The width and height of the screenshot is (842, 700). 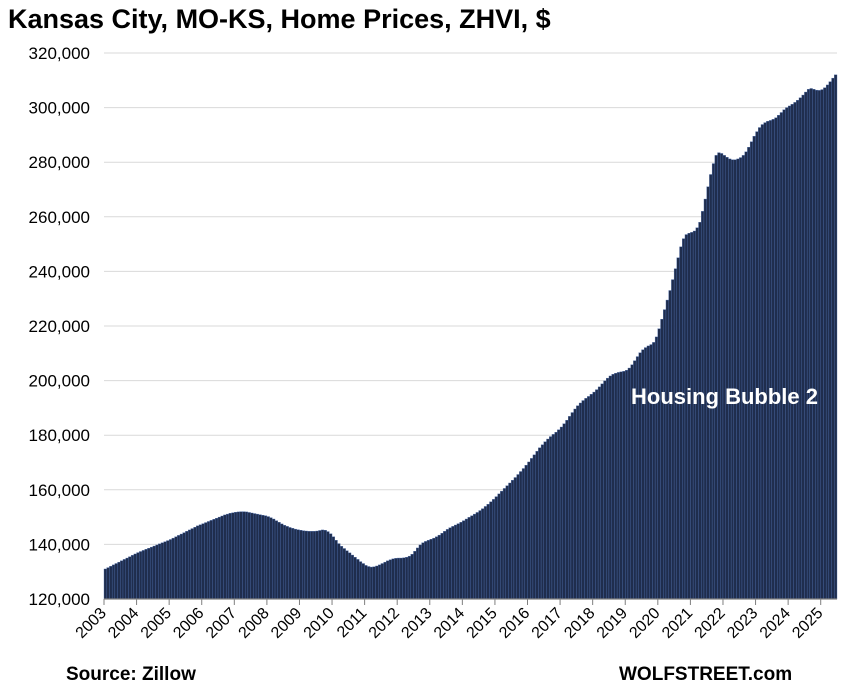 What do you see at coordinates (384, 623) in the screenshot?
I see `x-tick-label: 2012` at bounding box center [384, 623].